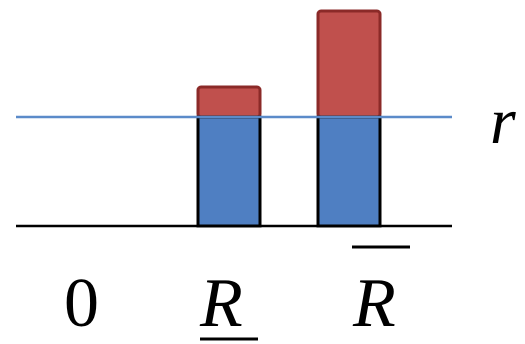  I want to click on bar-lower-r-above-threshold, so click(229, 102).